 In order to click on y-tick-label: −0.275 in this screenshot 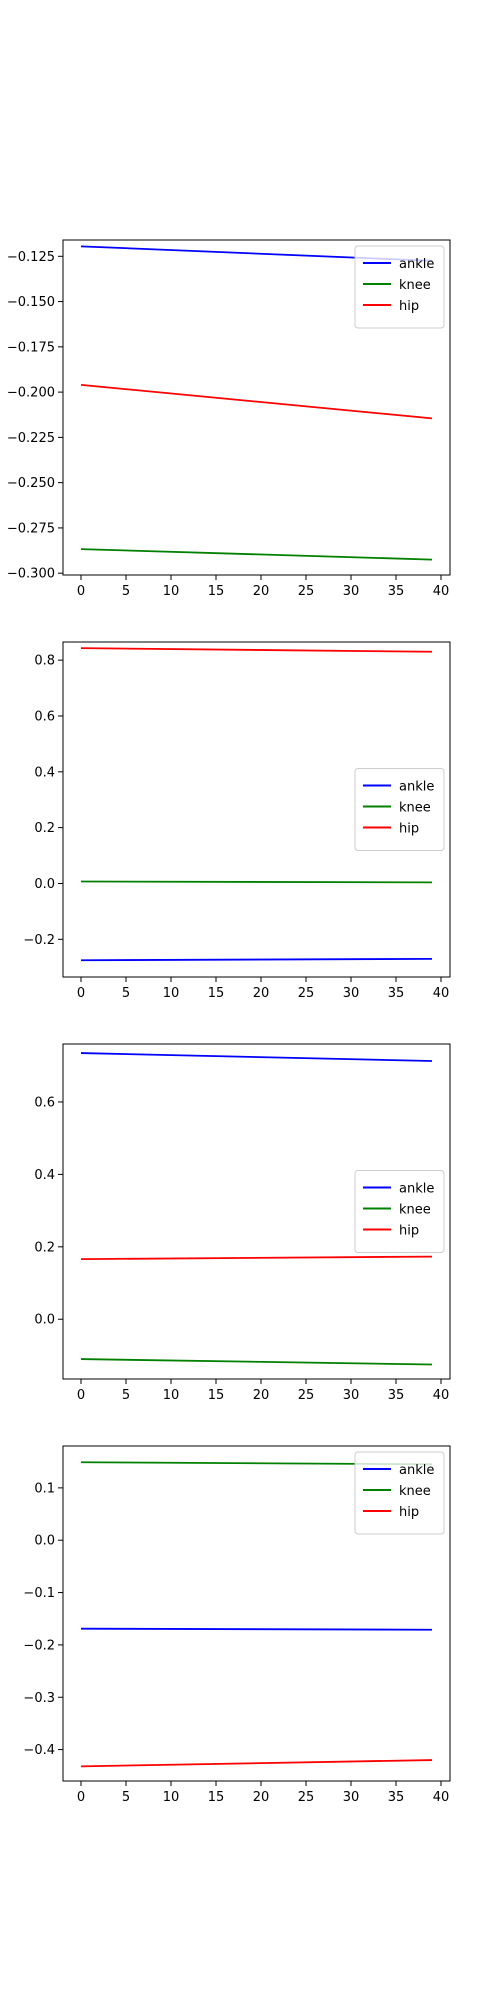, I will do `click(31, 528)`.